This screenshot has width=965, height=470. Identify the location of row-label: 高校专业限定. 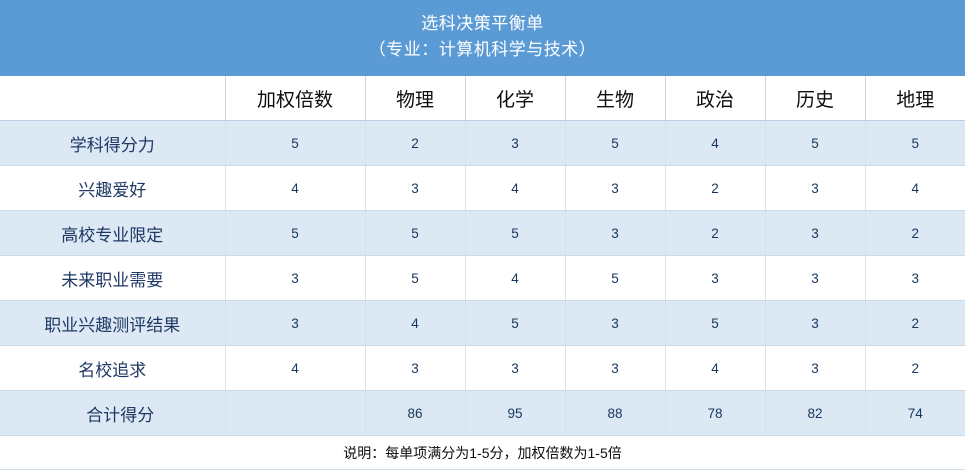
(113, 233).